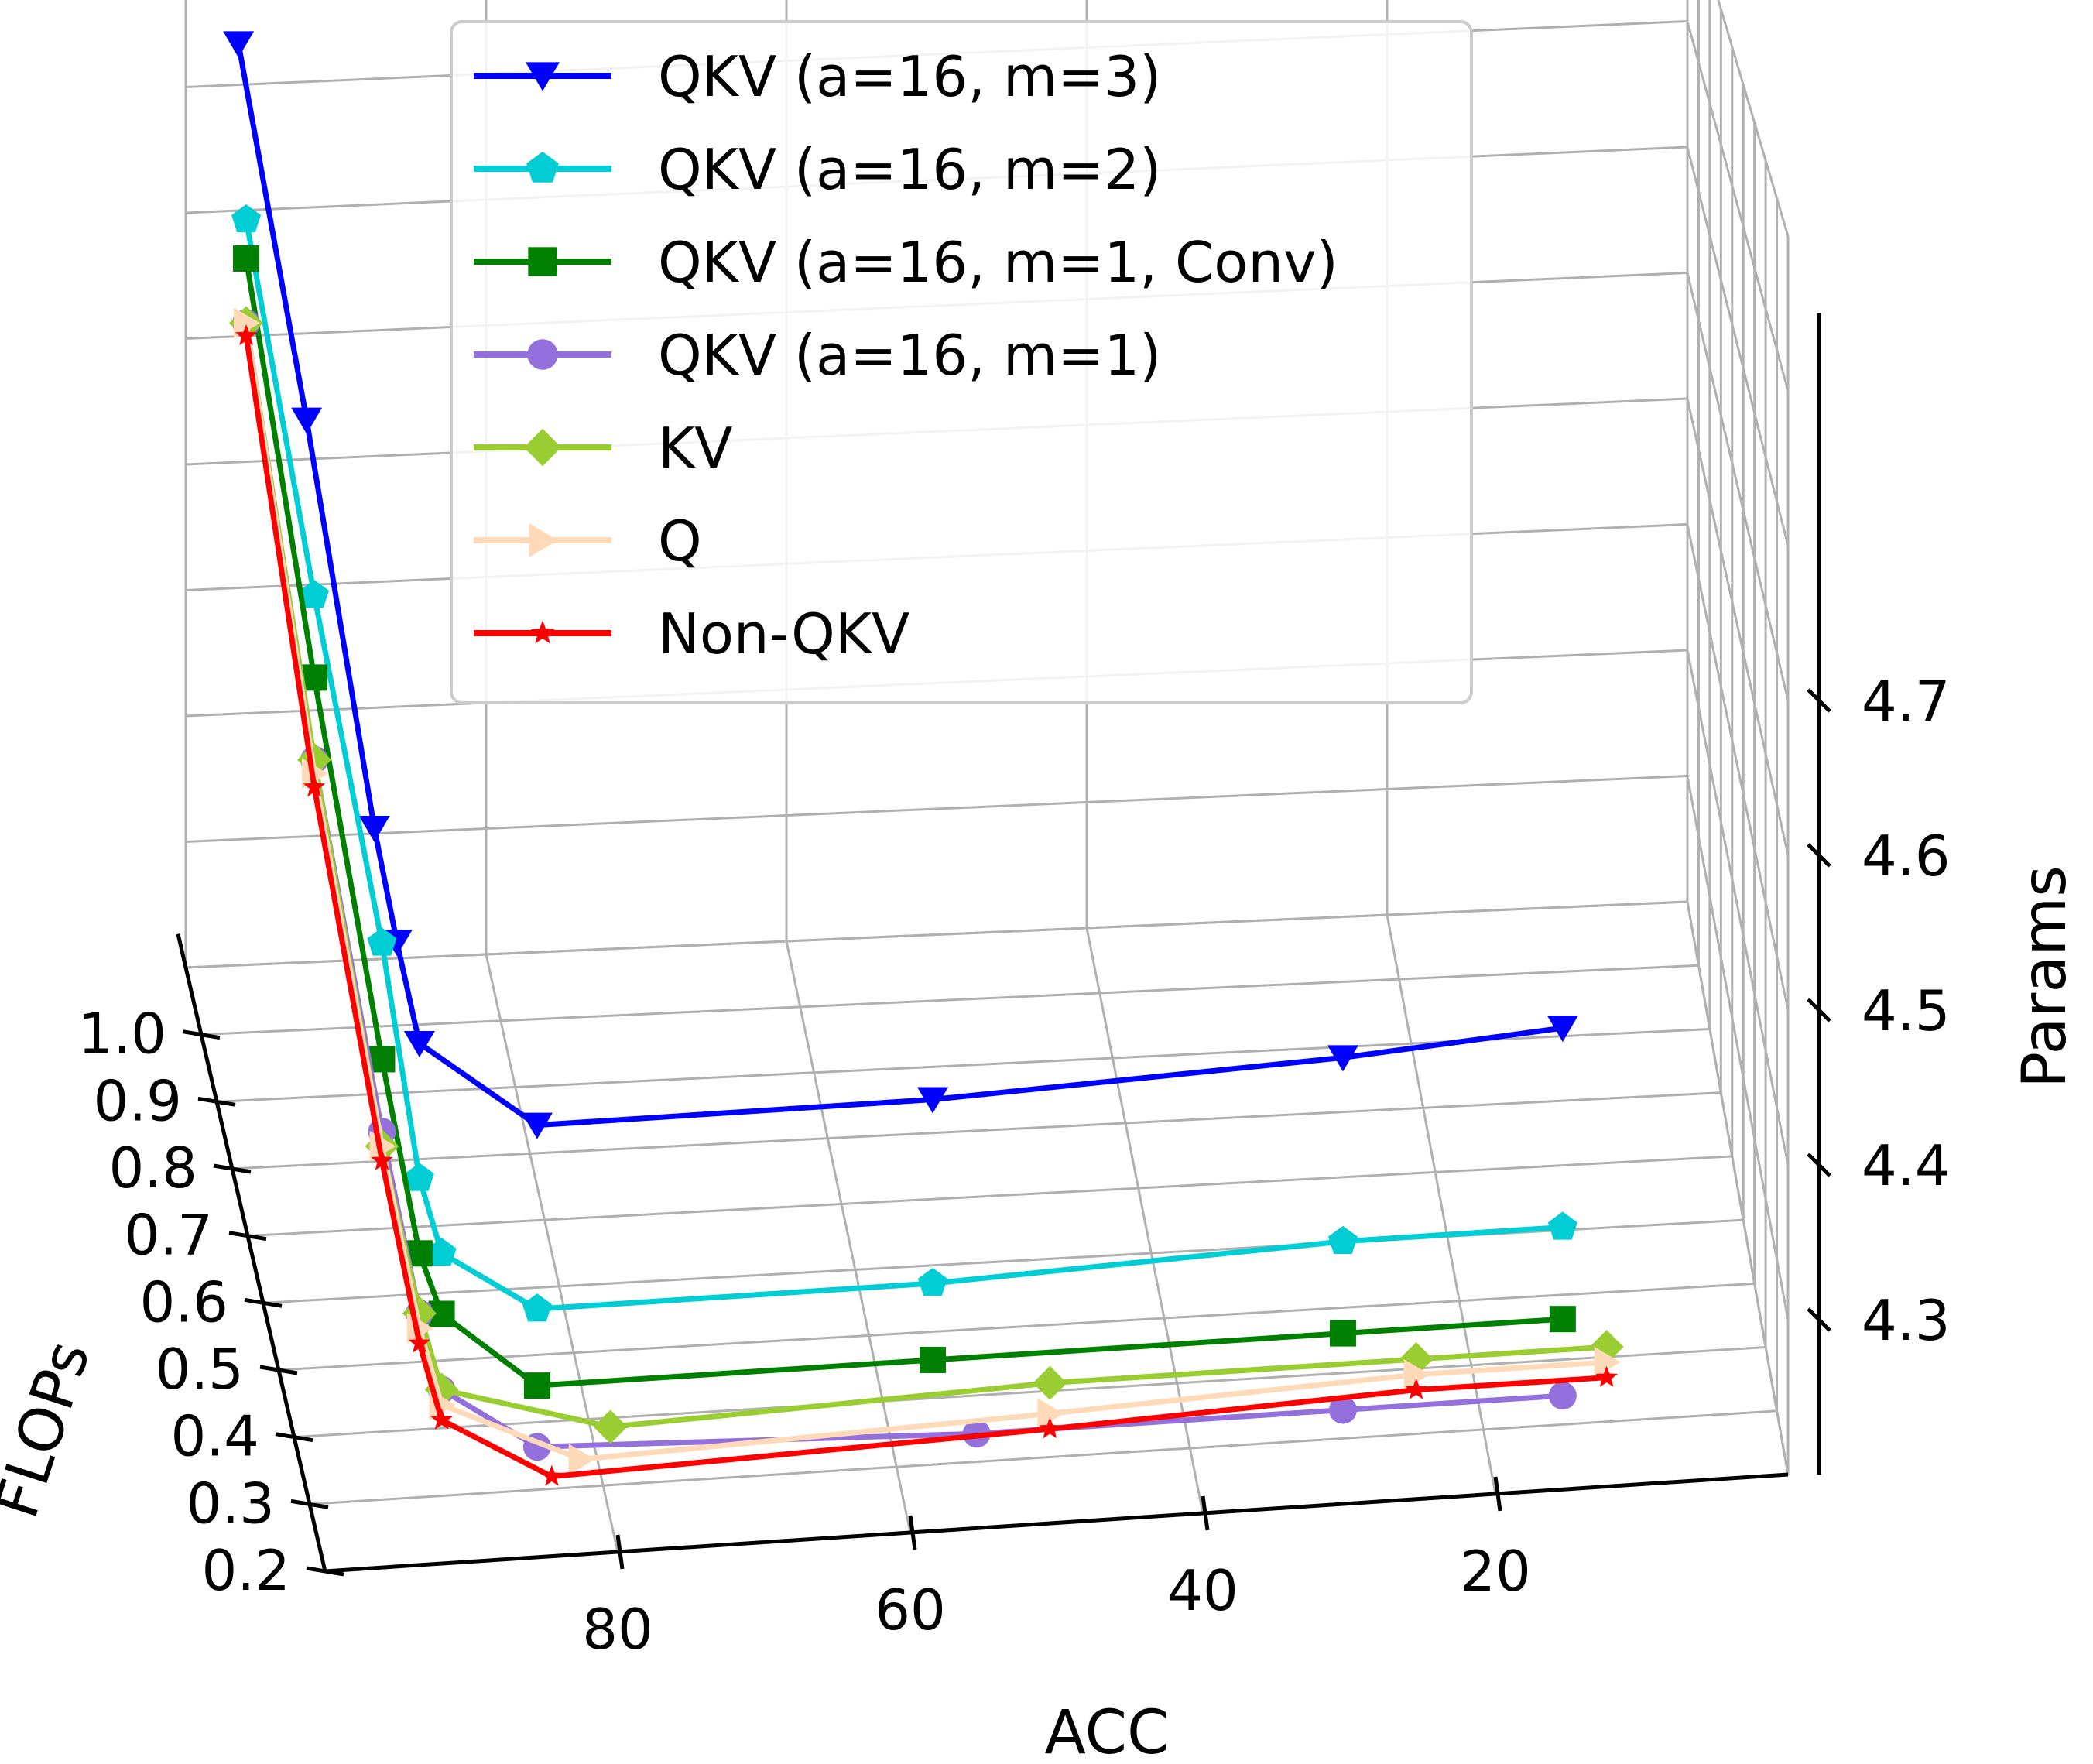 The height and width of the screenshot is (1764, 2093). I want to click on legend-label: QKV (a=16, m=1), so click(909, 355).